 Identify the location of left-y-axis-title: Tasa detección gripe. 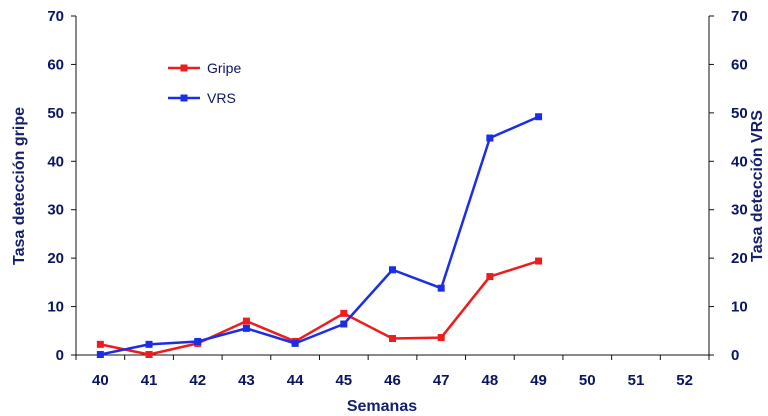
(19, 186).